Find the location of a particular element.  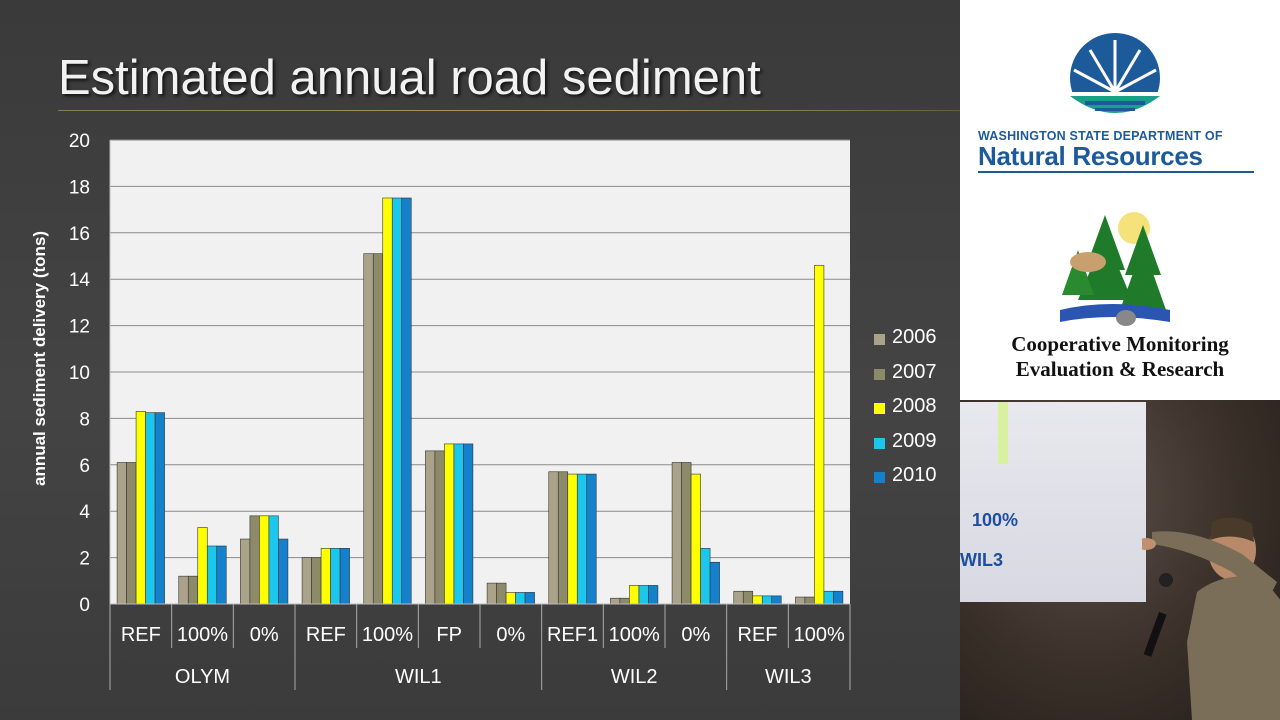

x-group-label: WIL2 is located at coordinates (634, 677).